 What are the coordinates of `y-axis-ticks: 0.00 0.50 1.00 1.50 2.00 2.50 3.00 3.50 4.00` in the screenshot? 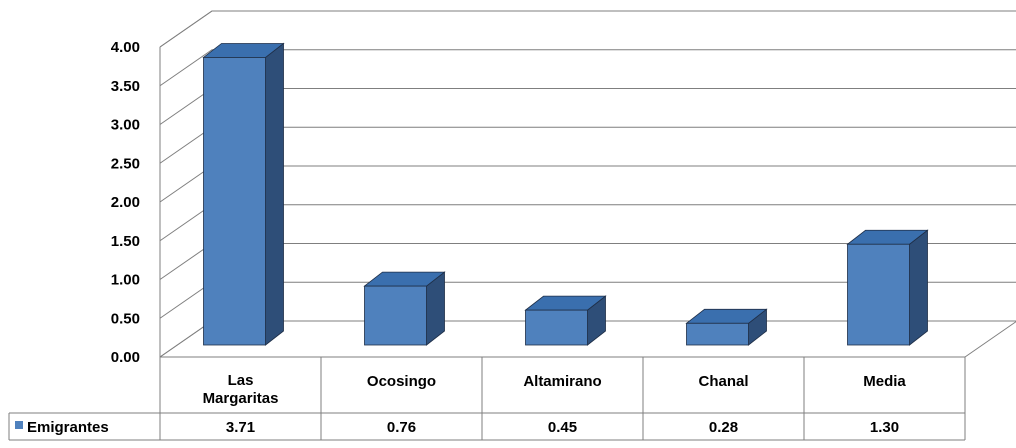 It's located at (125, 202).